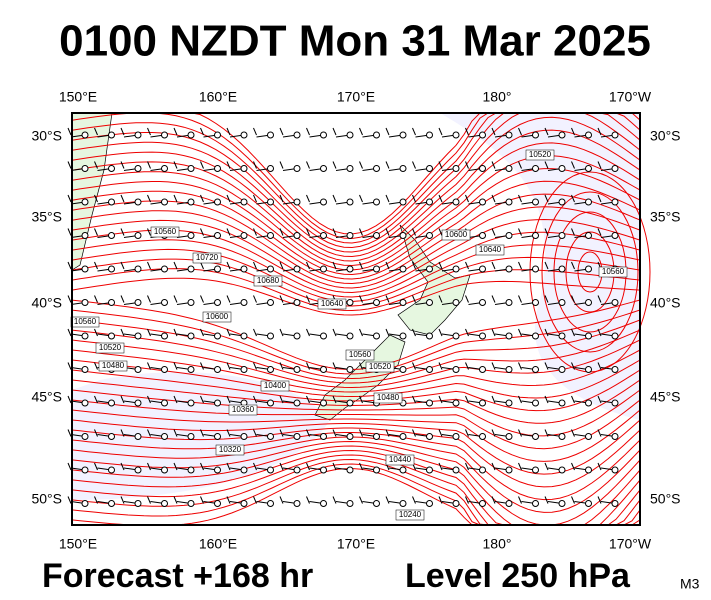 This screenshot has height=600, width=711. Describe the element at coordinates (665, 397) in the screenshot. I see `lat-label-right: 45°S` at that location.